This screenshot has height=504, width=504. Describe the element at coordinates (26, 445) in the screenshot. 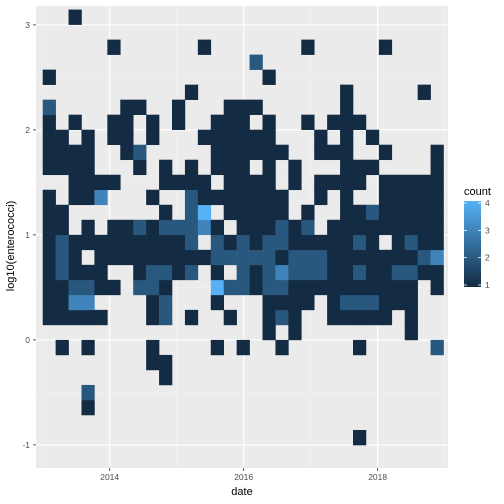

I see `y-tick-label: -1` at that location.